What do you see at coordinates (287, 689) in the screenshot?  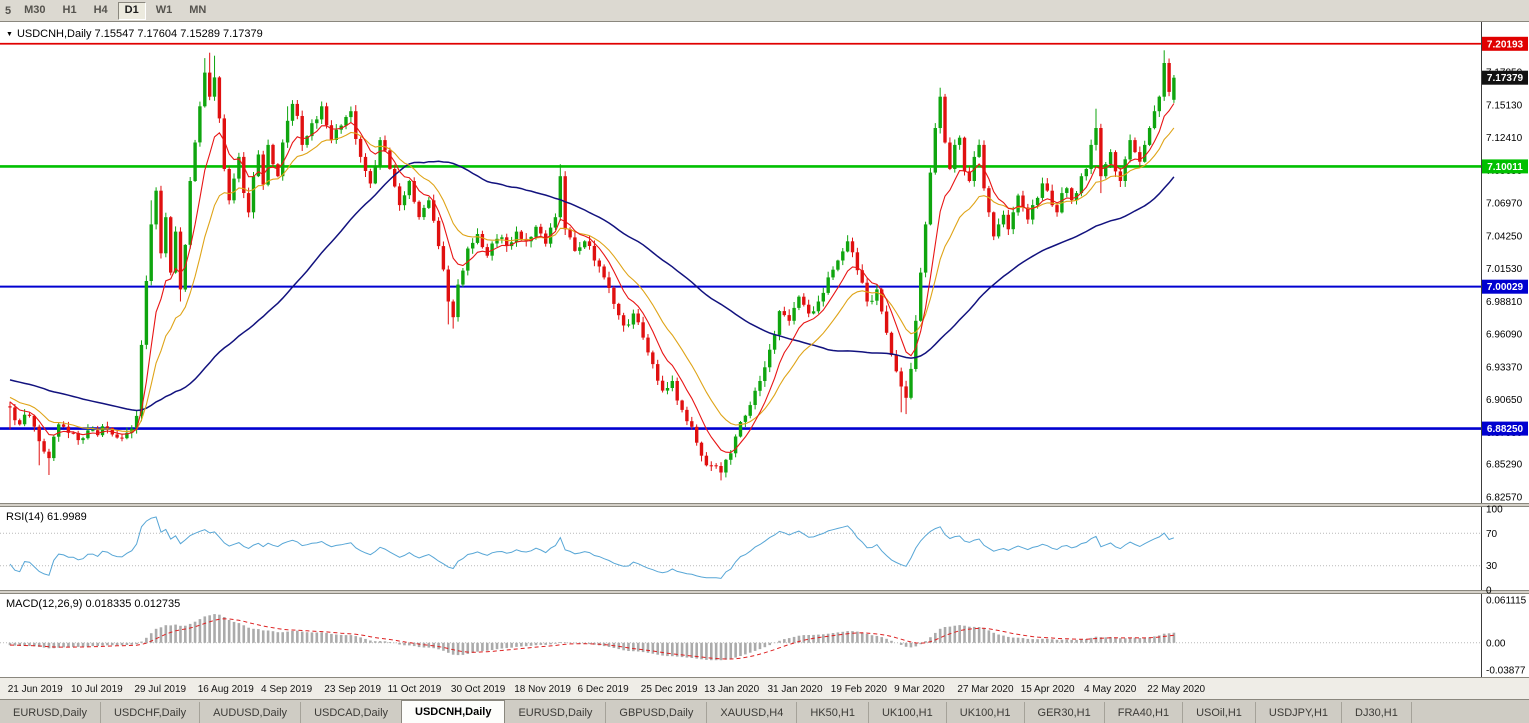 I see `svg-text: 4 Sep 2019` at bounding box center [287, 689].